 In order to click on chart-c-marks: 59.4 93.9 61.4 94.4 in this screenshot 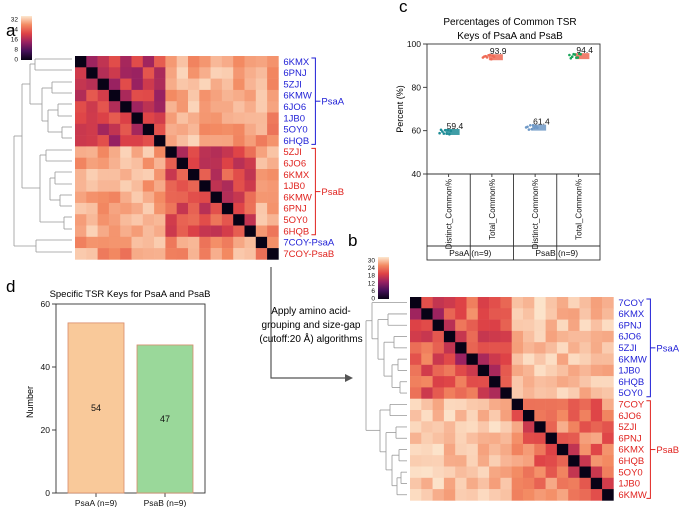, I will do `click(515, 90)`.